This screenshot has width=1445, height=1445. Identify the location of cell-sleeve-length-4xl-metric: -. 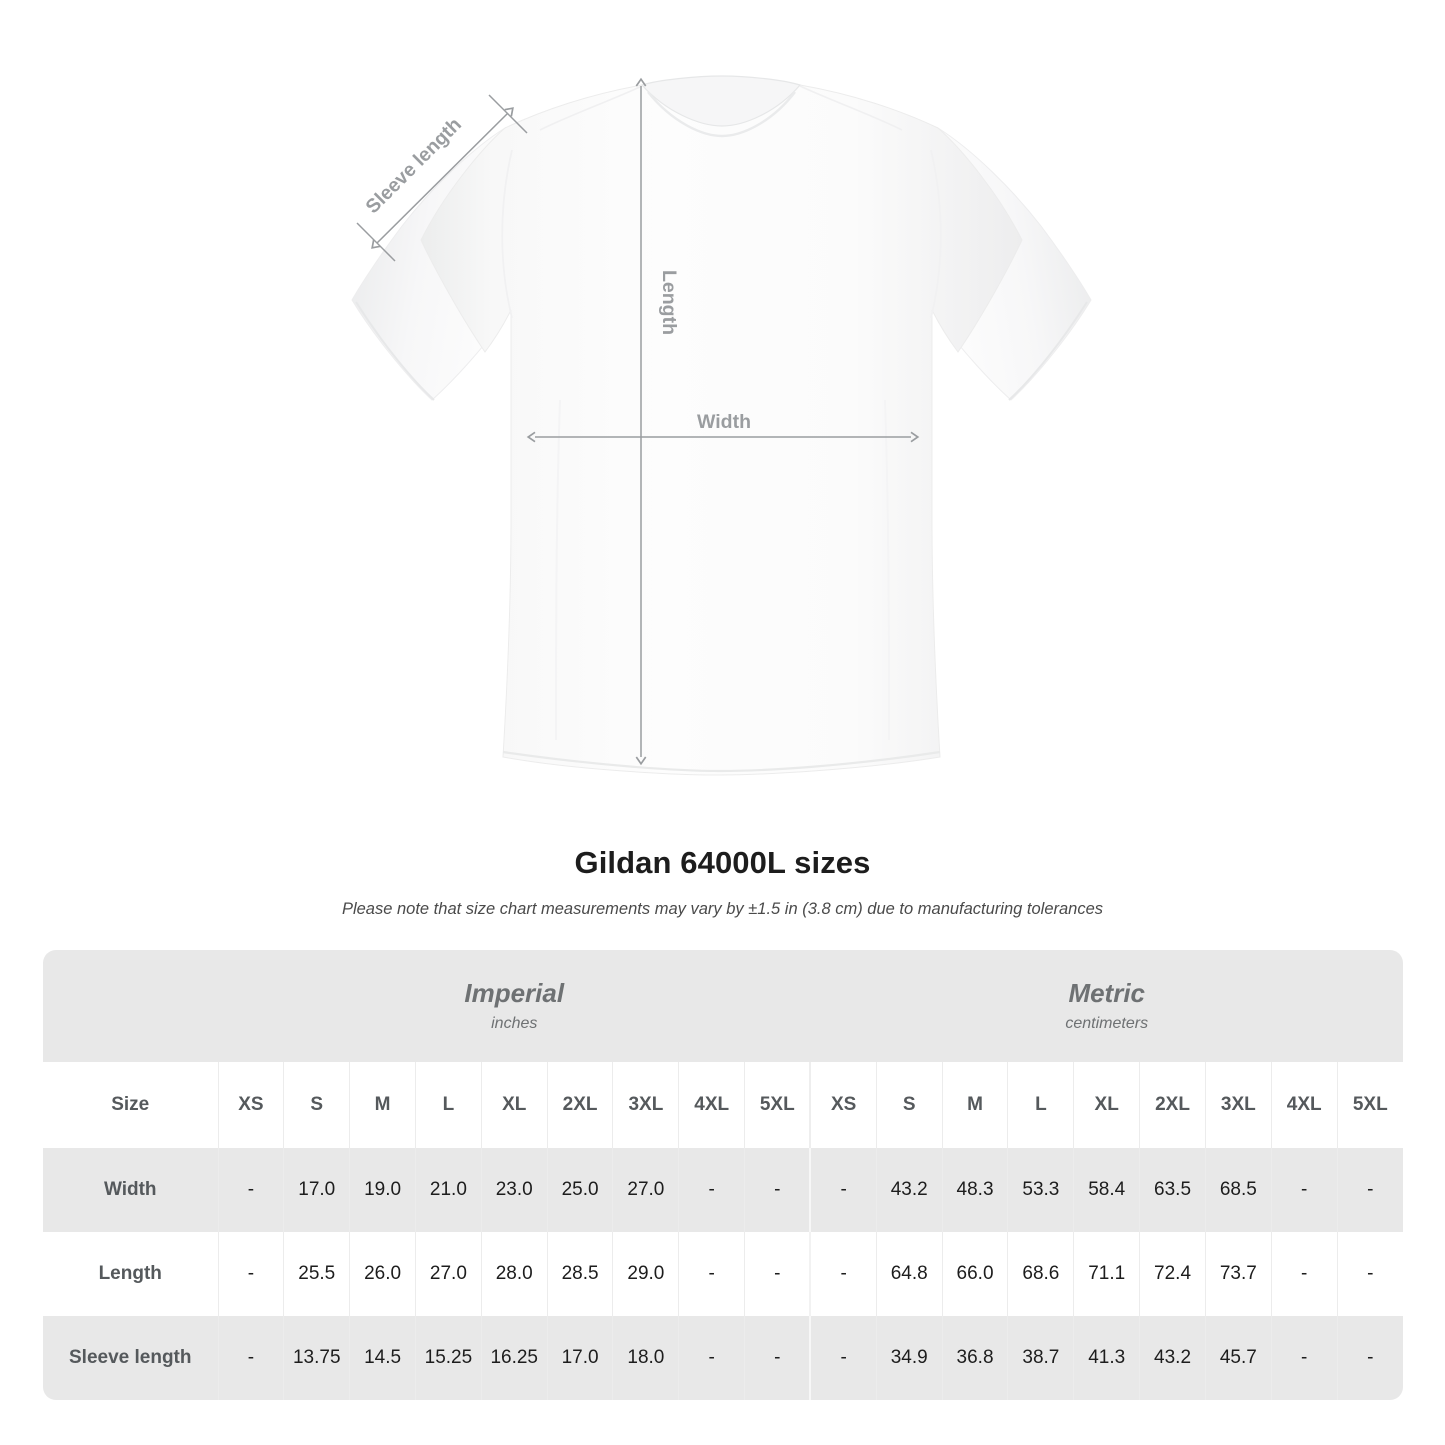
(1304, 1358).